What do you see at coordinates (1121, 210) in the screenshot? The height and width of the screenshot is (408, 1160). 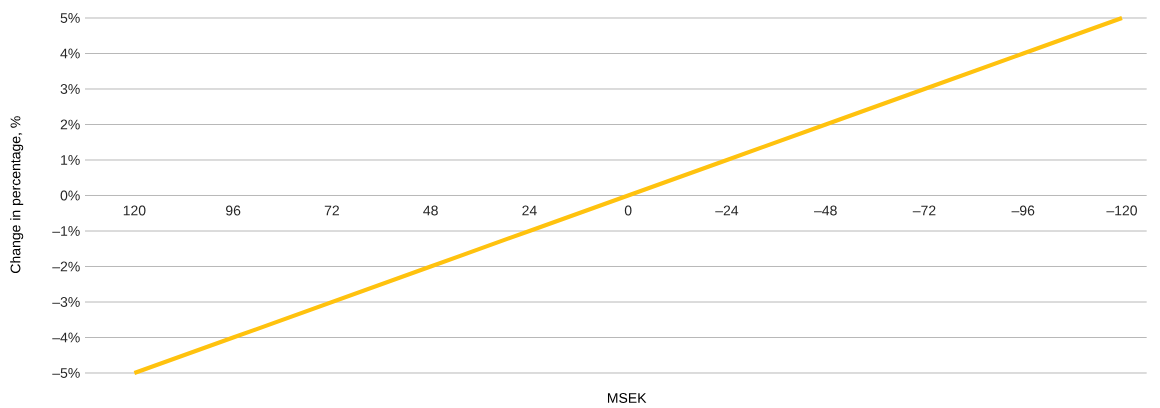 I see `x-tick-label: –120` at bounding box center [1121, 210].